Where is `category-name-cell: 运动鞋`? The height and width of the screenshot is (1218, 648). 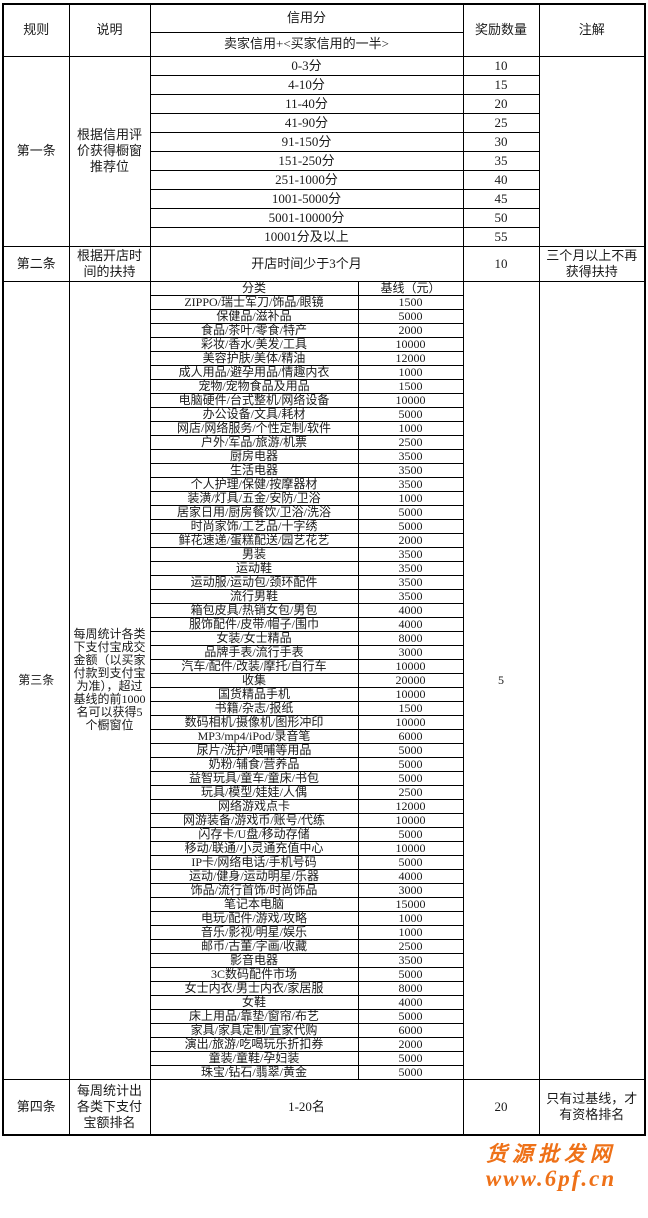 category-name-cell: 运动鞋 is located at coordinates (254, 568).